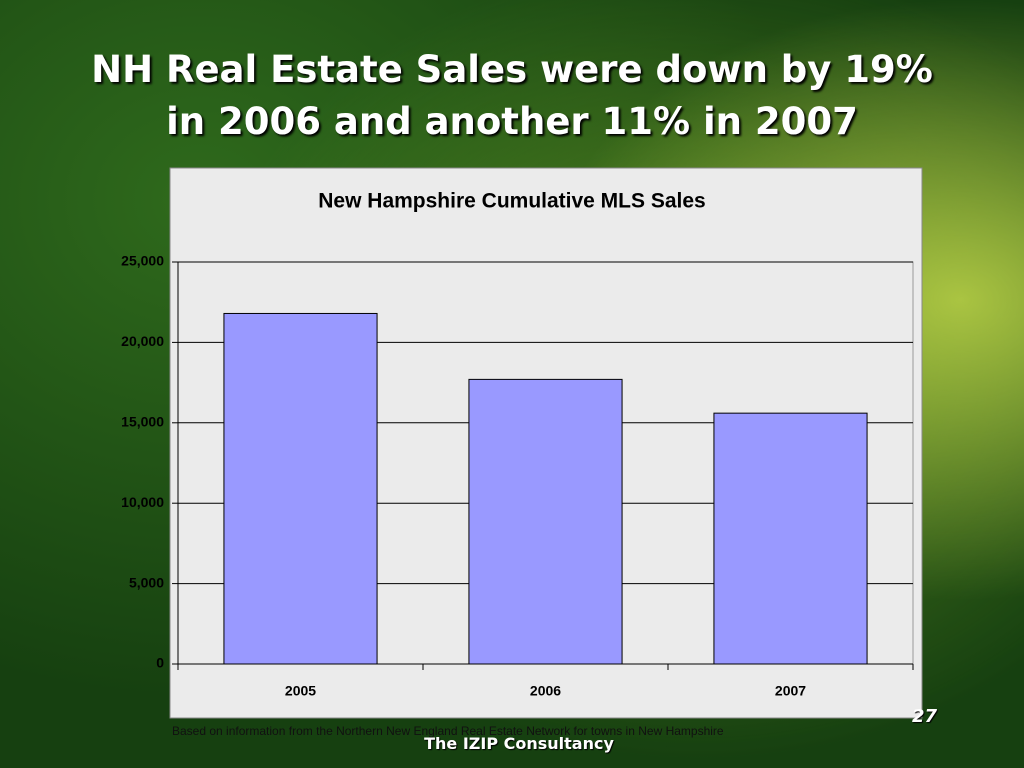 Image resolution: width=1024 pixels, height=768 pixels. I want to click on page-number: 27, so click(925, 716).